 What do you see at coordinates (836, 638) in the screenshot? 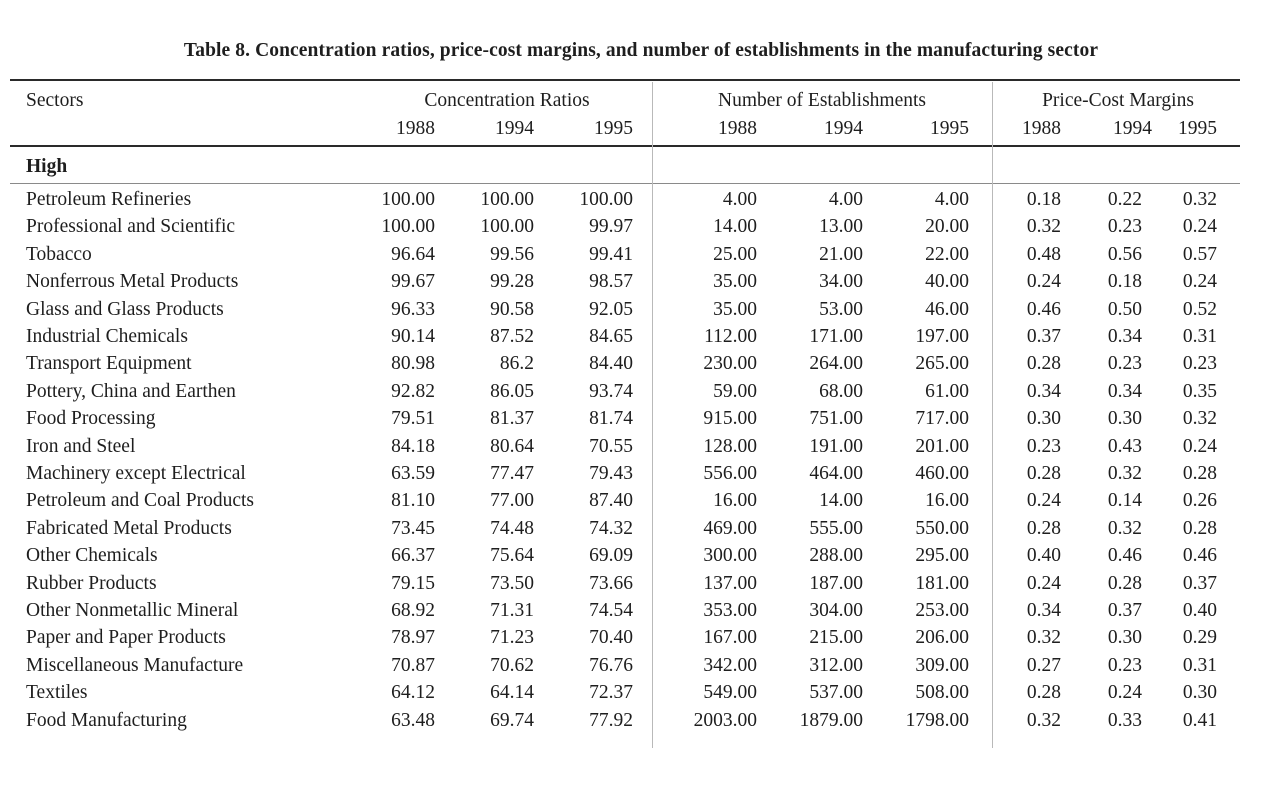
I see `ne-value-cell: 215.00` at bounding box center [836, 638].